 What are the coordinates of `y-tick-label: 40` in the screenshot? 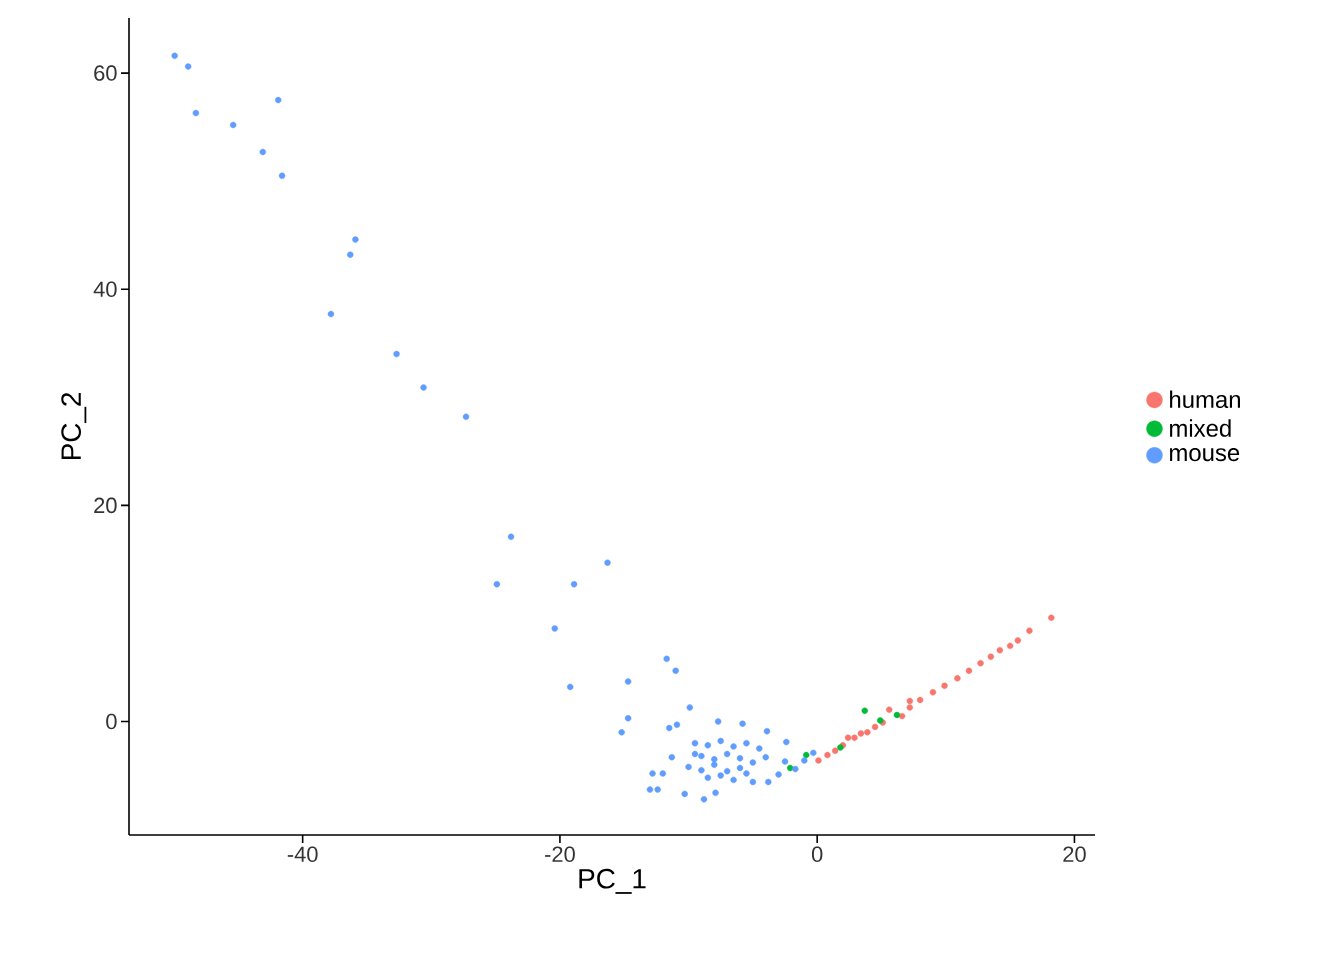 It's located at (105, 289).